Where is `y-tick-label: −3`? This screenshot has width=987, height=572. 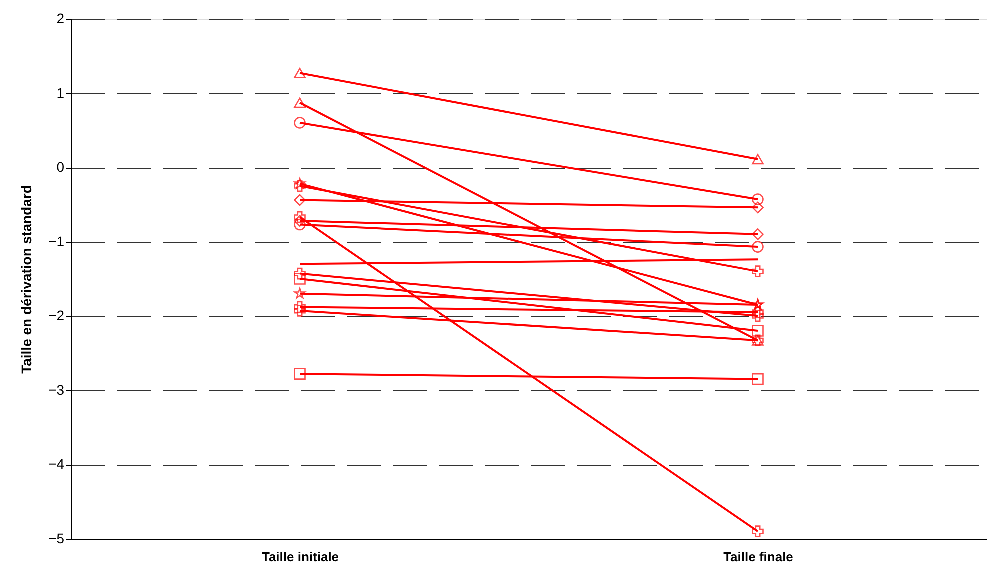
y-tick-label: −3 is located at coordinates (56, 390).